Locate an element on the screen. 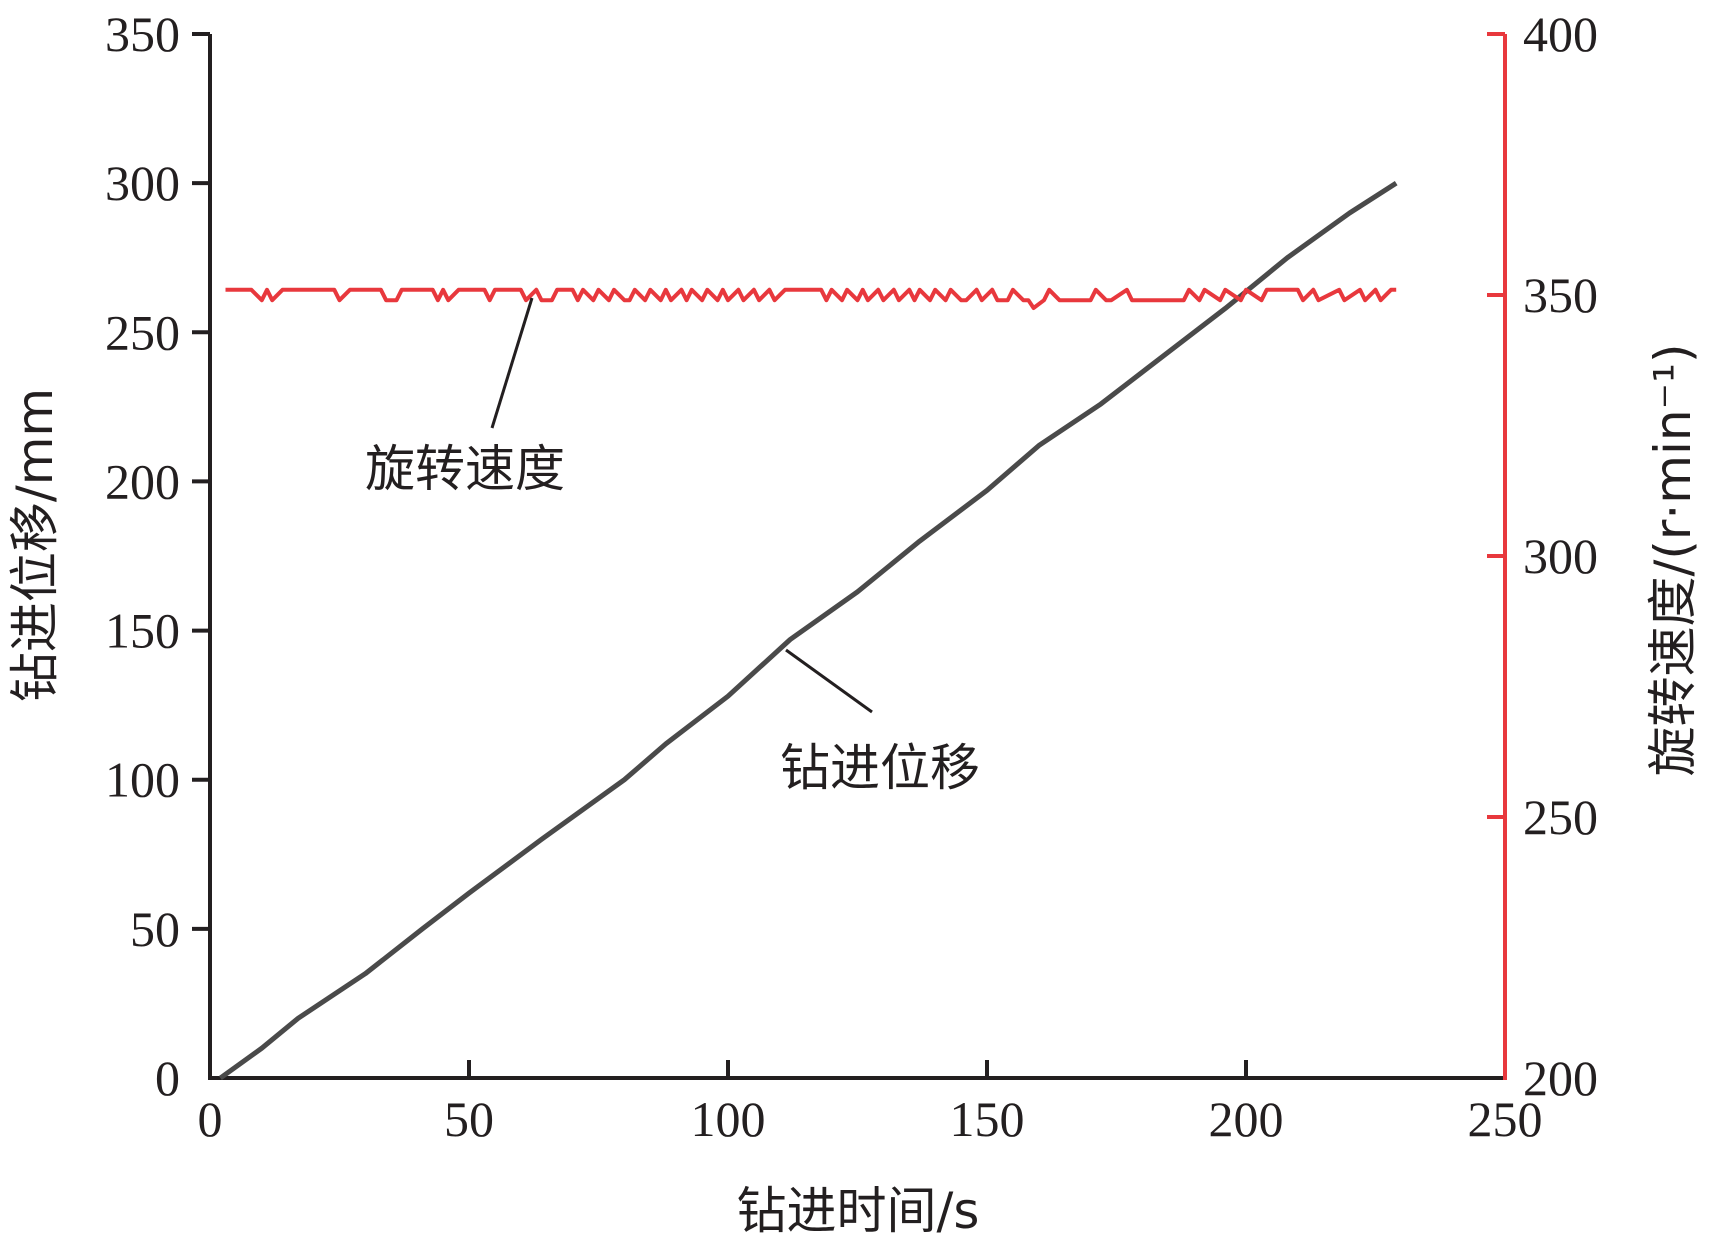 This screenshot has height=1250, width=1716. x-axis-ticks: 0 50 100 150 200 250 is located at coordinates (870, 1103).